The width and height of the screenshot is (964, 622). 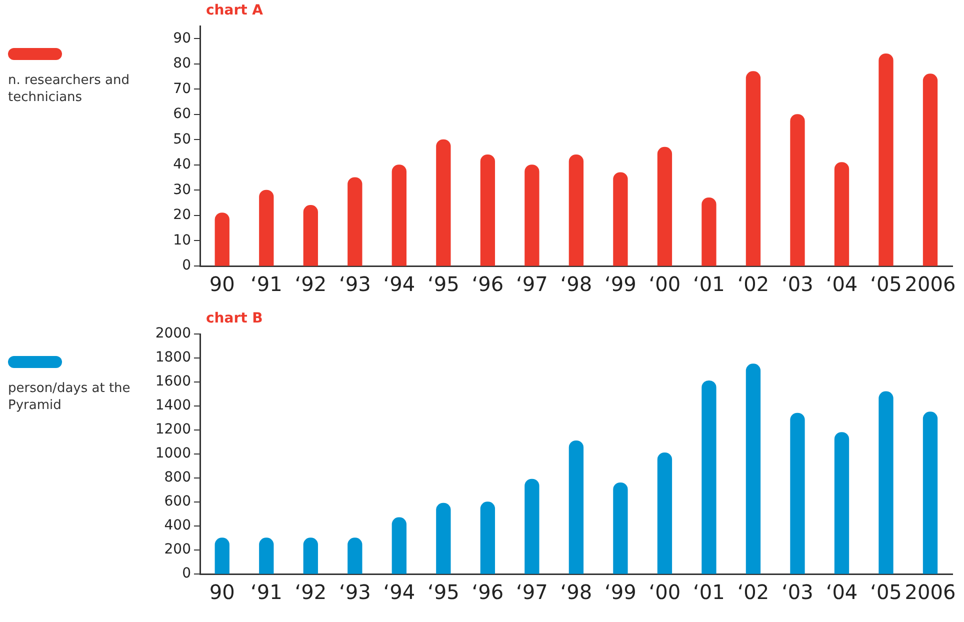 I want to click on y-tick-label: 2000, so click(x=173, y=334).